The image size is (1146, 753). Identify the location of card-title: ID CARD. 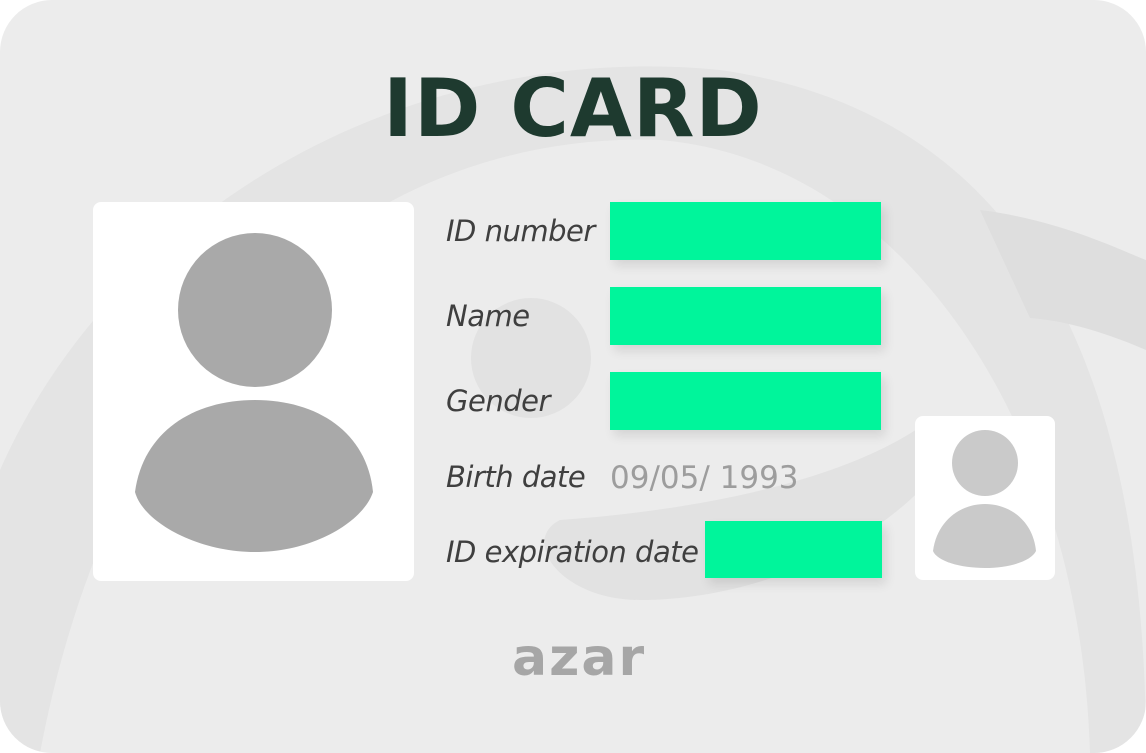
(573, 108).